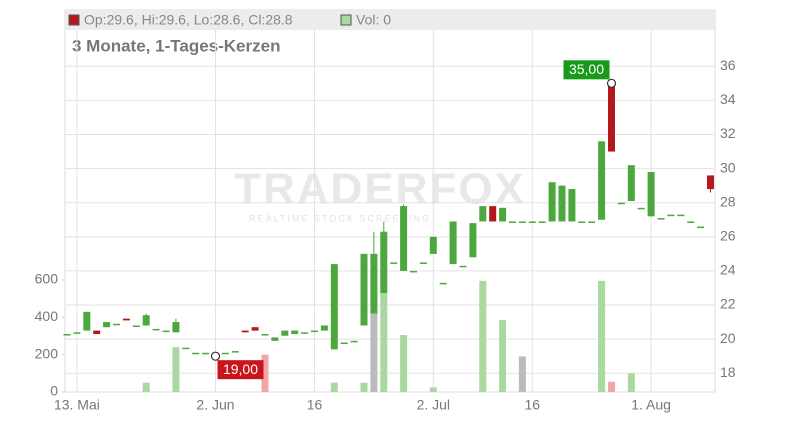 Image resolution: width=800 pixels, height=425 pixels. I want to click on annotation-label: 35,00, so click(586, 69).